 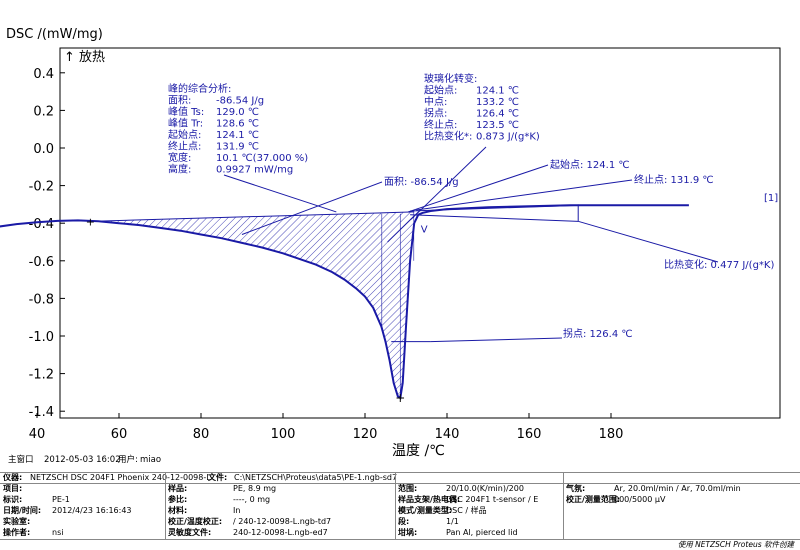 What do you see at coordinates (400, 472) in the screenshot?
I see `info-top-rule` at bounding box center [400, 472].